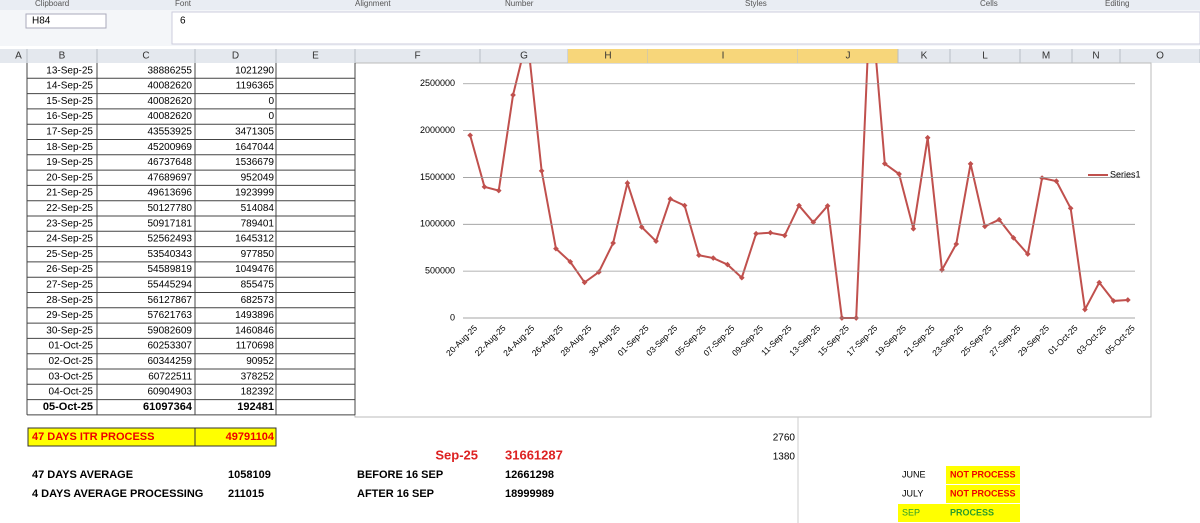 This screenshot has height=523, width=1200. What do you see at coordinates (914, 474) in the screenshot?
I see `status-month: JUNE` at bounding box center [914, 474].